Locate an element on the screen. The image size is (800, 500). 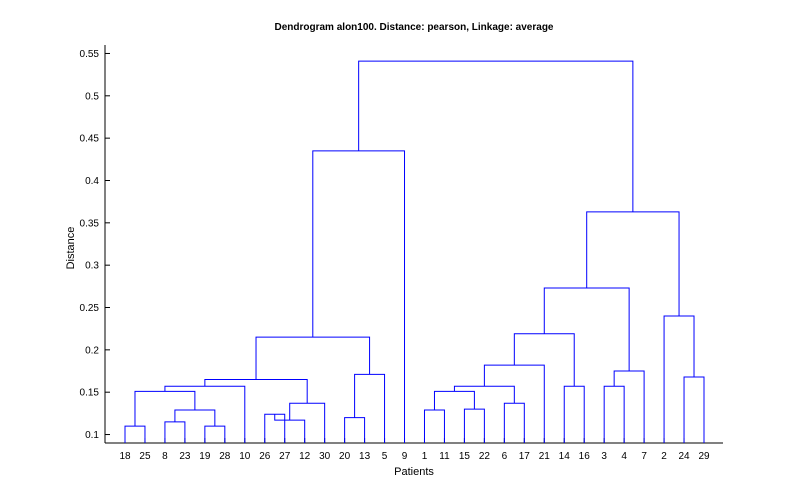
leaf-label: 12 is located at coordinates (305, 456).